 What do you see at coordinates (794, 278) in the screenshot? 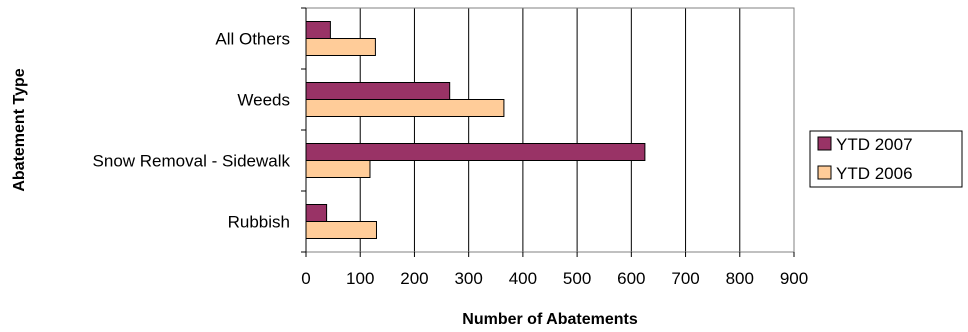
I see `x-tick-label: 900` at bounding box center [794, 278].